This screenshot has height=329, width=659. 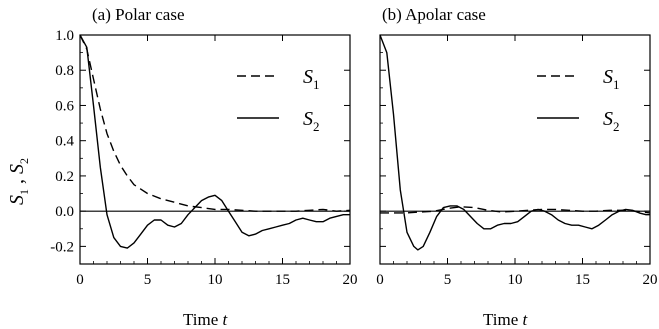 I want to click on x-axis-title-apolar: Time t, so click(x=506, y=319).